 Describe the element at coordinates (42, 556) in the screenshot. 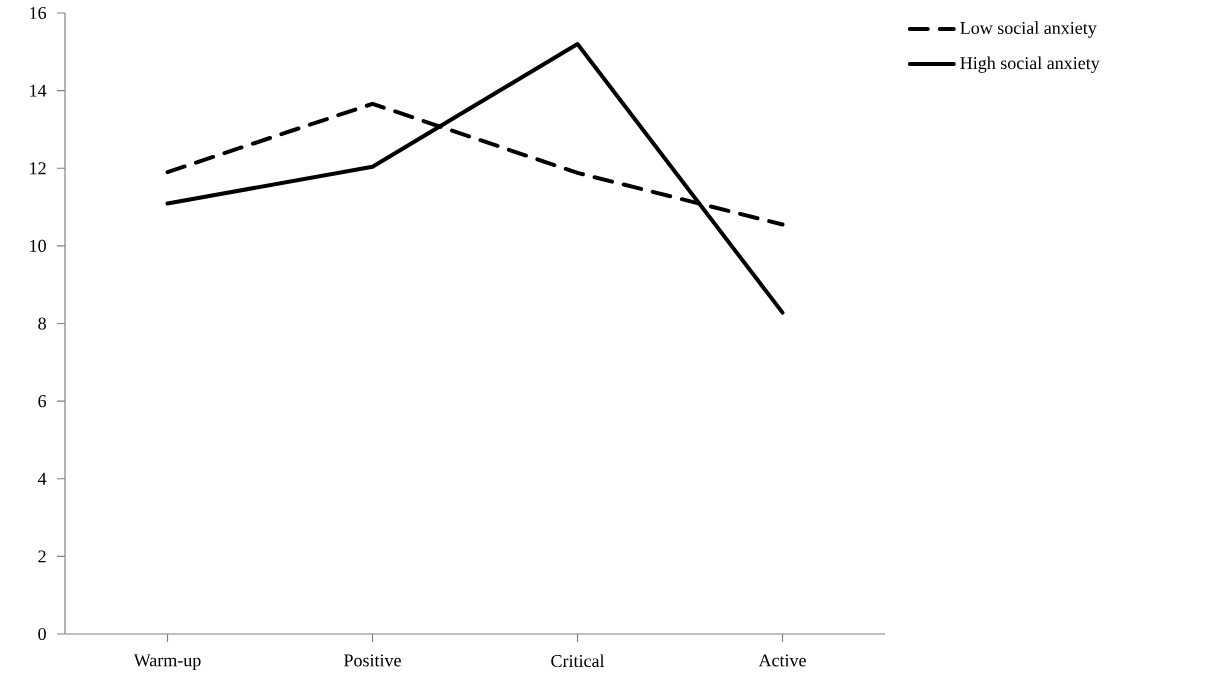

I see `y-tick-label: 2` at that location.